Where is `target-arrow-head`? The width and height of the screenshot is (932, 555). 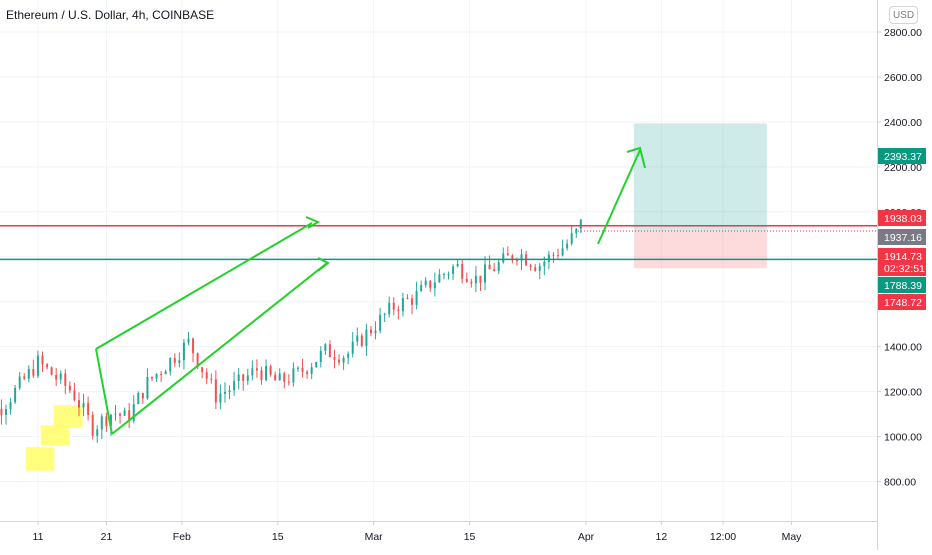
target-arrow-head is located at coordinates (636, 157).